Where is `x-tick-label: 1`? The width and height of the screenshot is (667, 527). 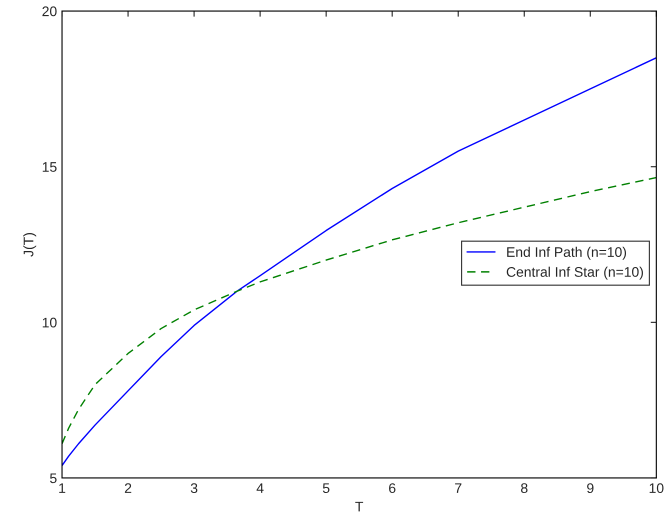 x-tick-label: 1 is located at coordinates (62, 488).